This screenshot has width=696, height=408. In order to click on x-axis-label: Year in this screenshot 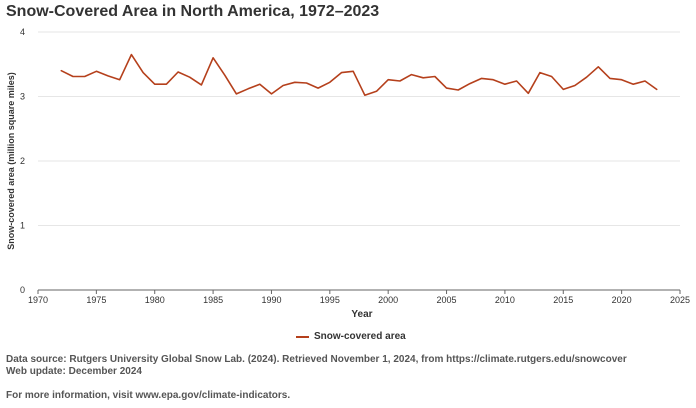, I will do `click(361, 314)`.